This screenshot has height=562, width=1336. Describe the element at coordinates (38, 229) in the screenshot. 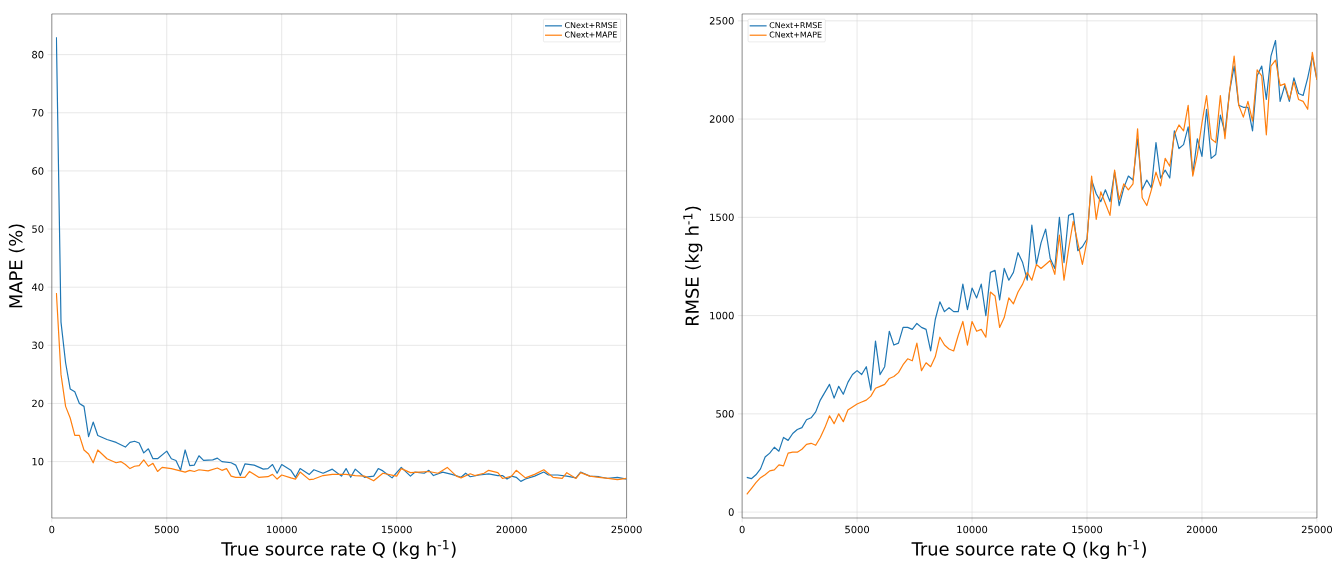

I see `y-tick-label: 50` at that location.